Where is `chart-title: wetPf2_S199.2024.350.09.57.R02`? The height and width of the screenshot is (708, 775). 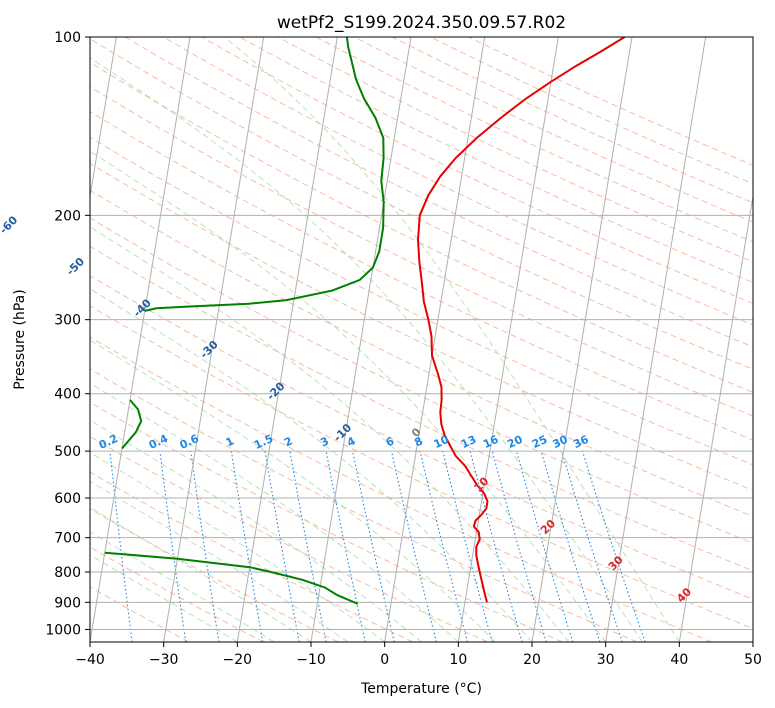
chart-title: wetPf2_S199.2024.350.09.57.R02 is located at coordinates (421, 23).